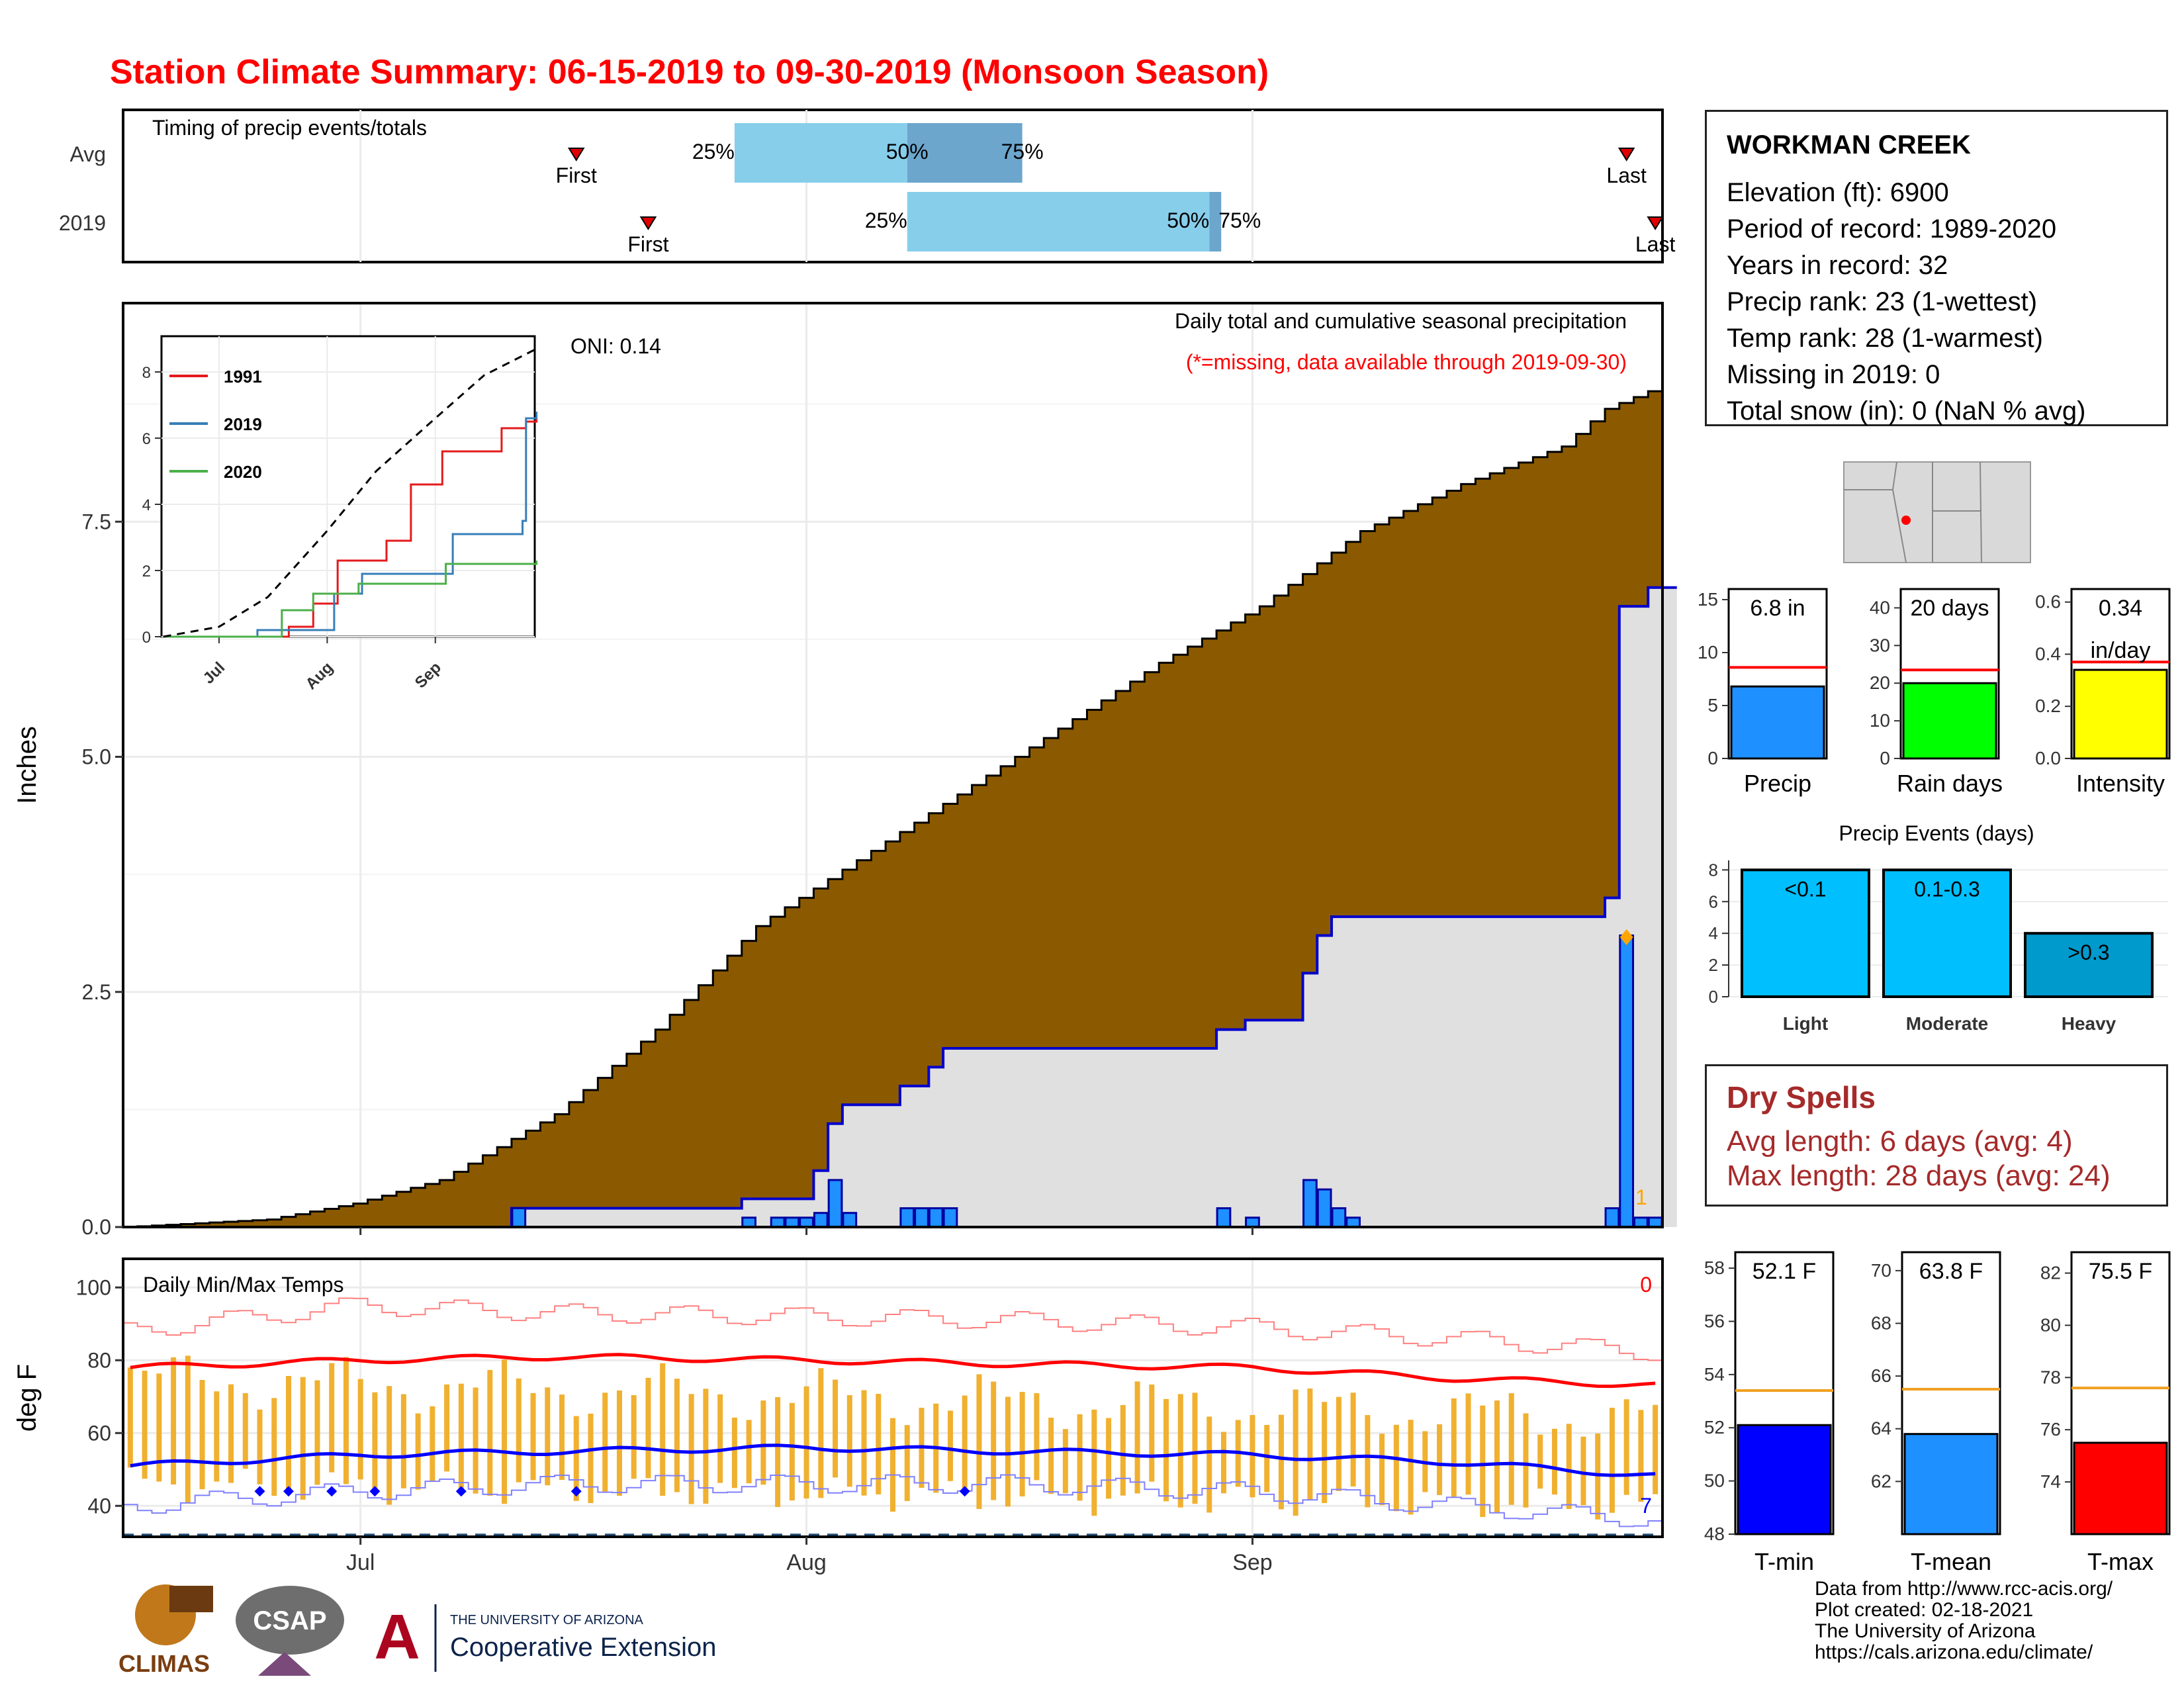  What do you see at coordinates (1806, 1024) in the screenshot?
I see `events-category-label: Light` at bounding box center [1806, 1024].